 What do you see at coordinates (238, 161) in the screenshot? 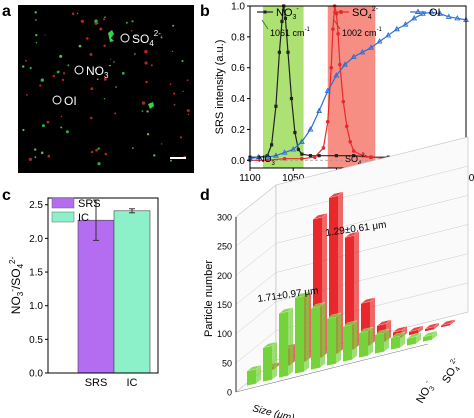
I see `y-tick-label: 0.0` at bounding box center [238, 161].